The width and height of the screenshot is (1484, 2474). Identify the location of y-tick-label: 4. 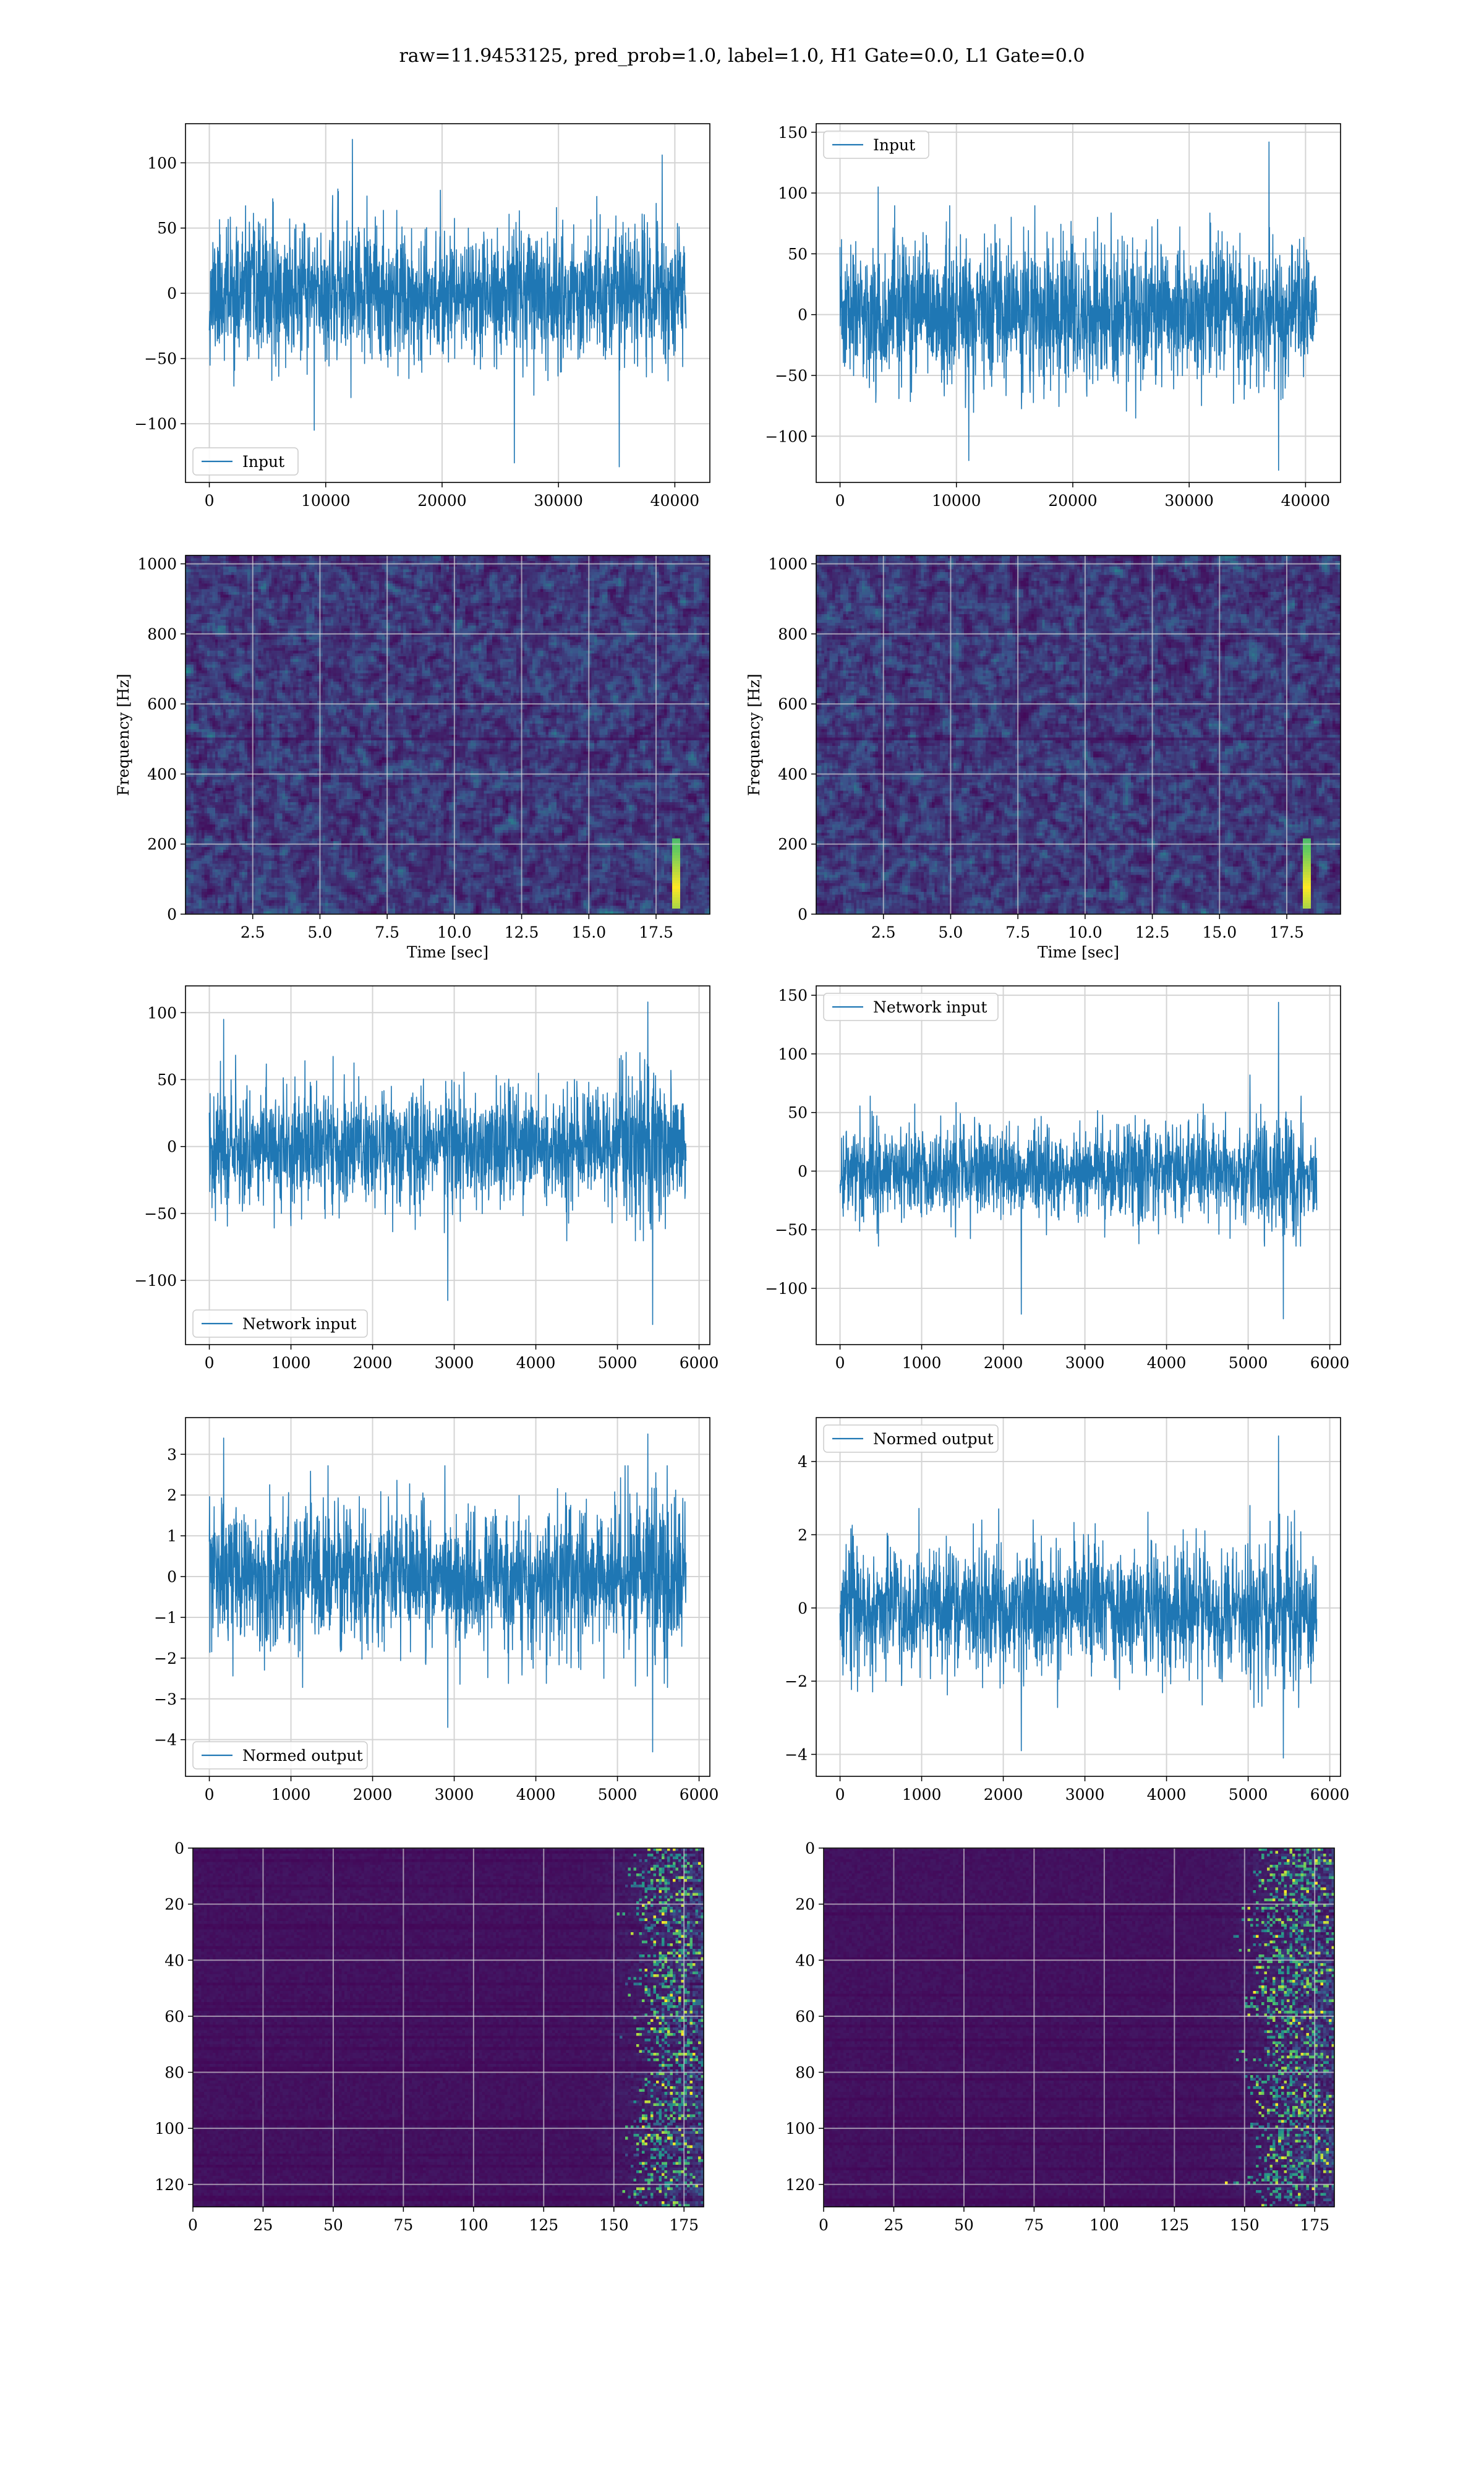
(803, 1462).